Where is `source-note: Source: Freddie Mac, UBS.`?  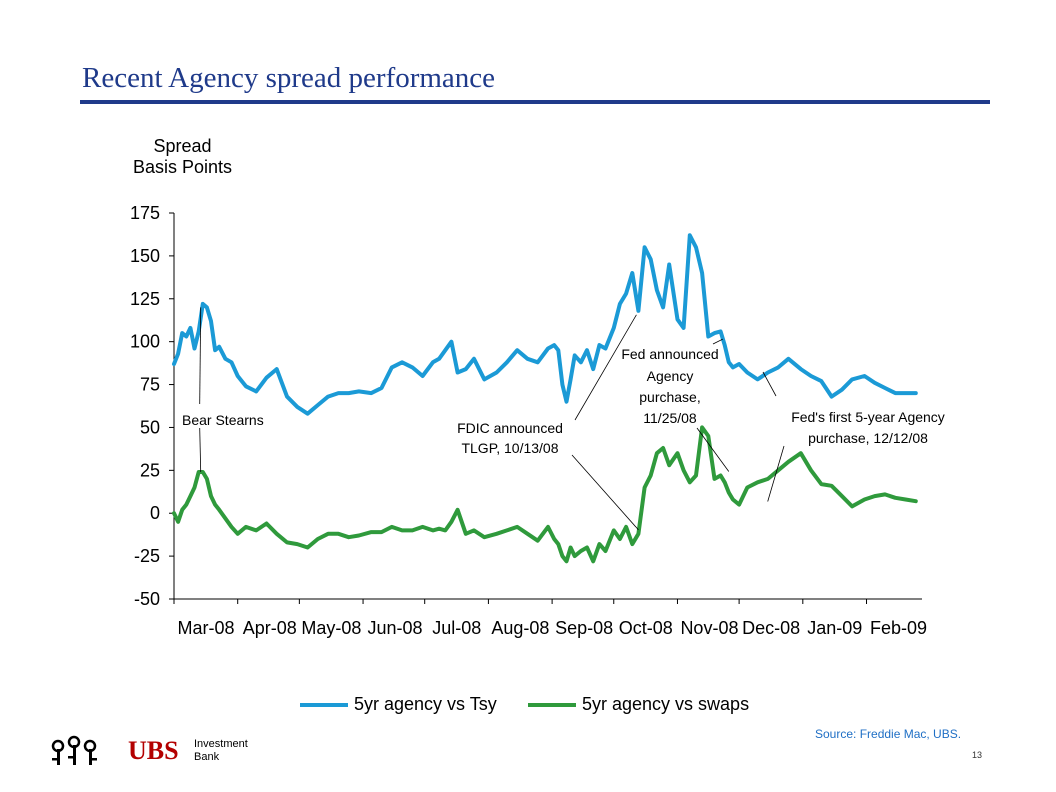
source-note: Source: Freddie Mac, UBS. is located at coordinates (888, 734).